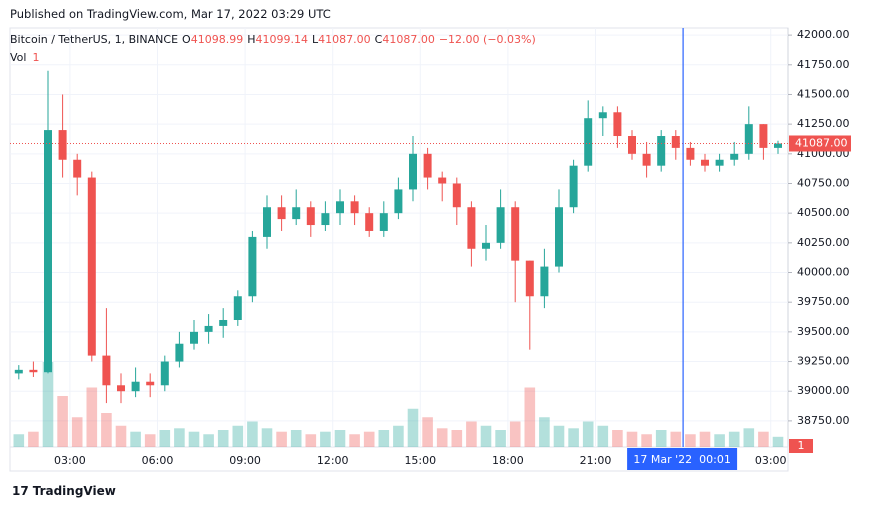 The width and height of the screenshot is (870, 509). Describe the element at coordinates (277, 39) in the screenshot. I see `ohlc-item: H41099.14` at that location.